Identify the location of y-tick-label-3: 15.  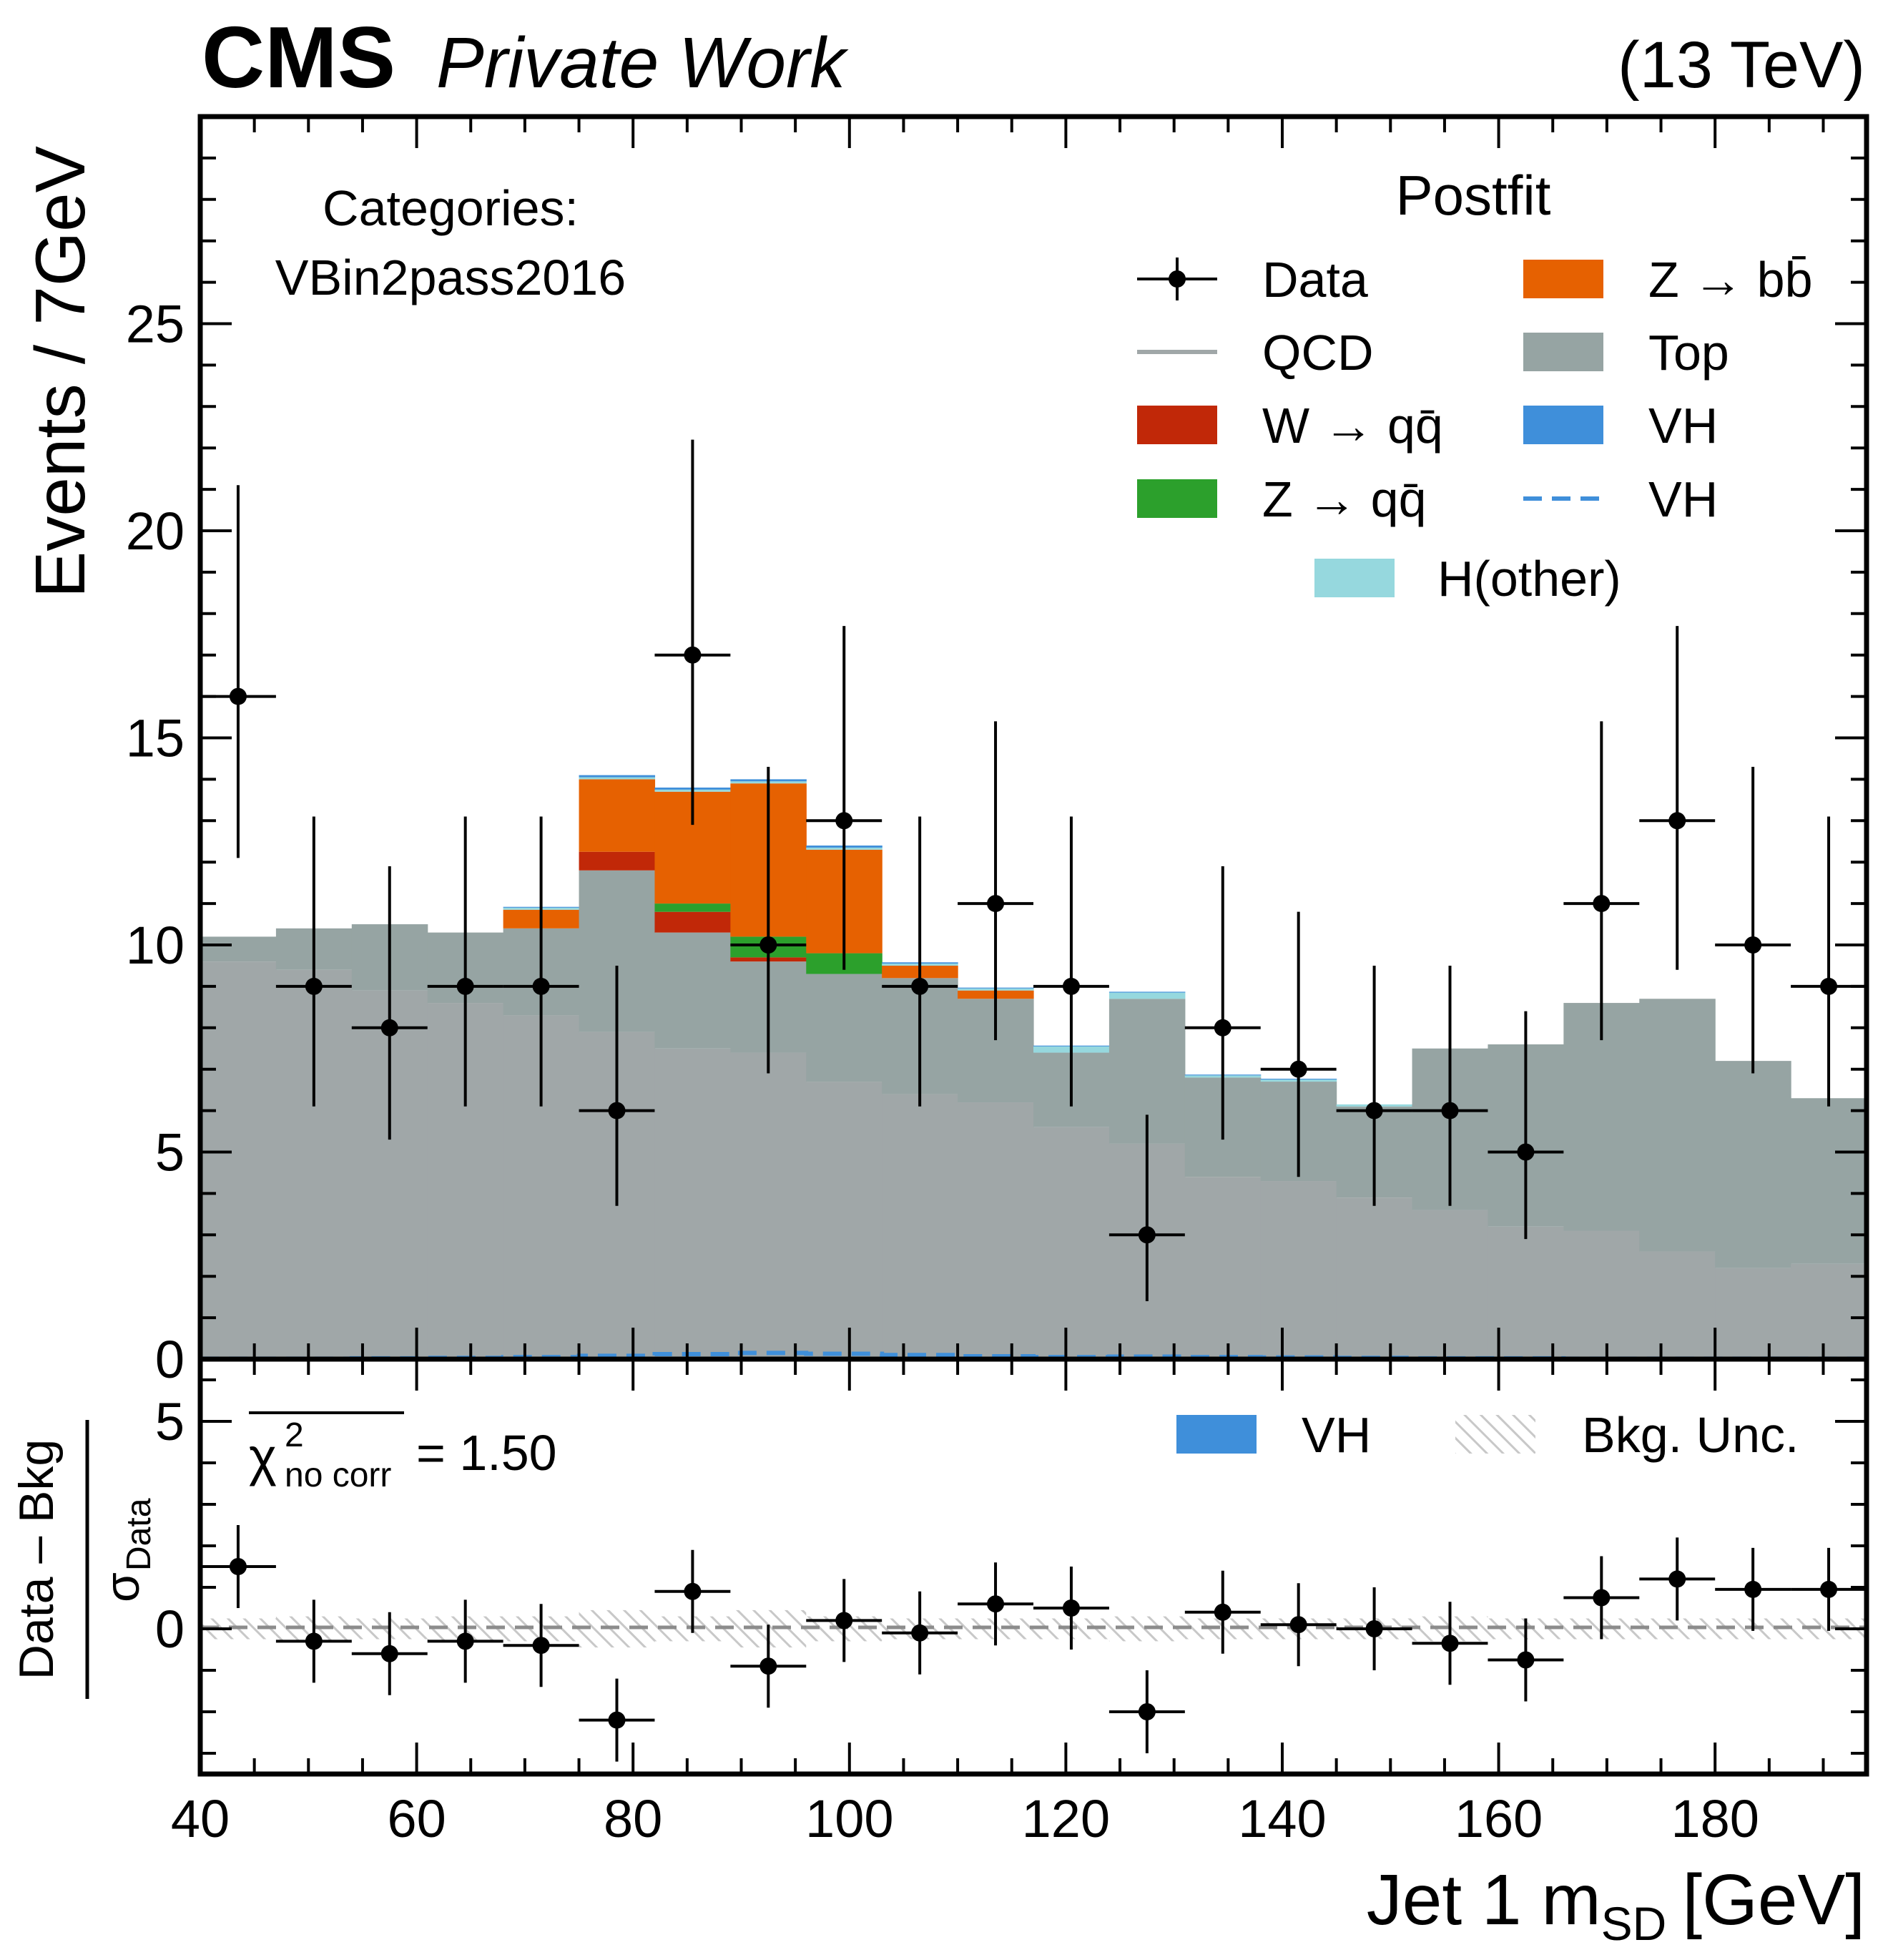
(156, 738).